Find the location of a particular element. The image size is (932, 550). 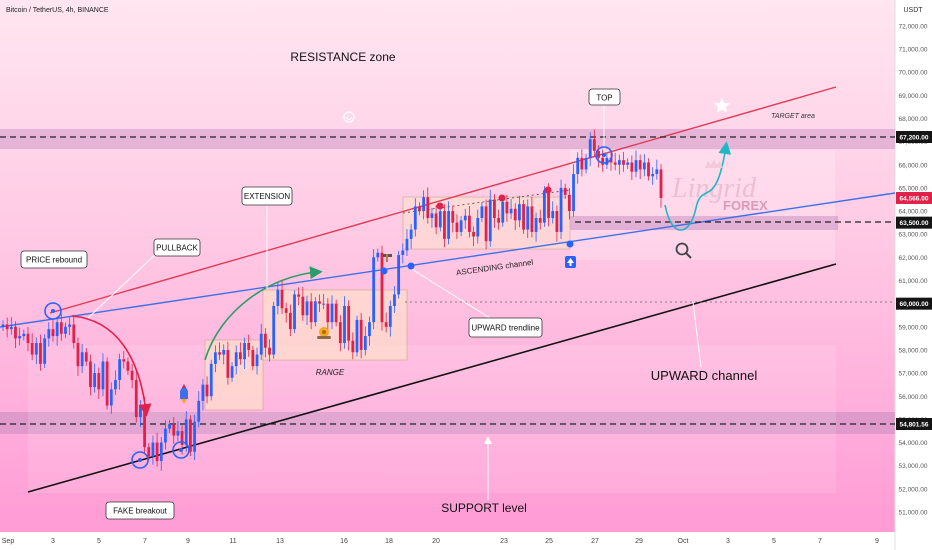

support-zone-band is located at coordinates (447, 423).